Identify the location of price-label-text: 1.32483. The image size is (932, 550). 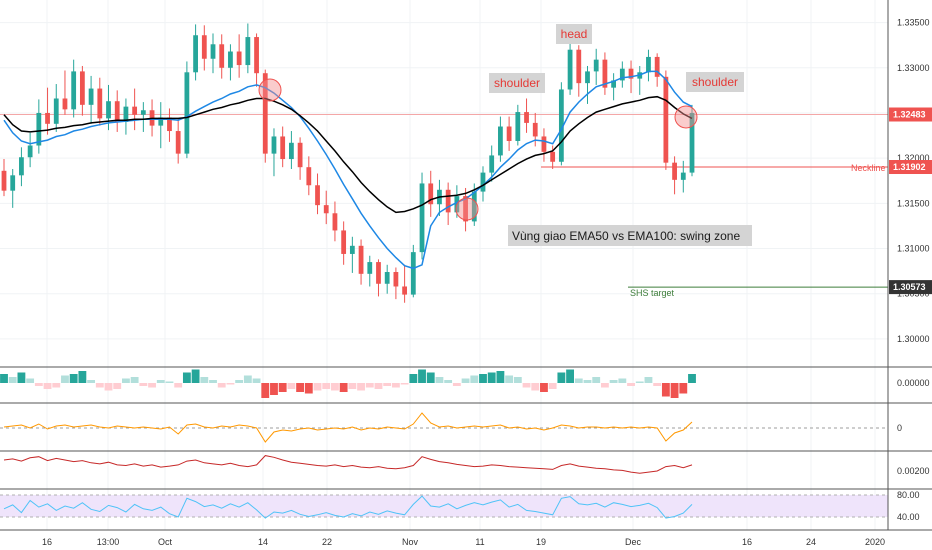
(909, 114).